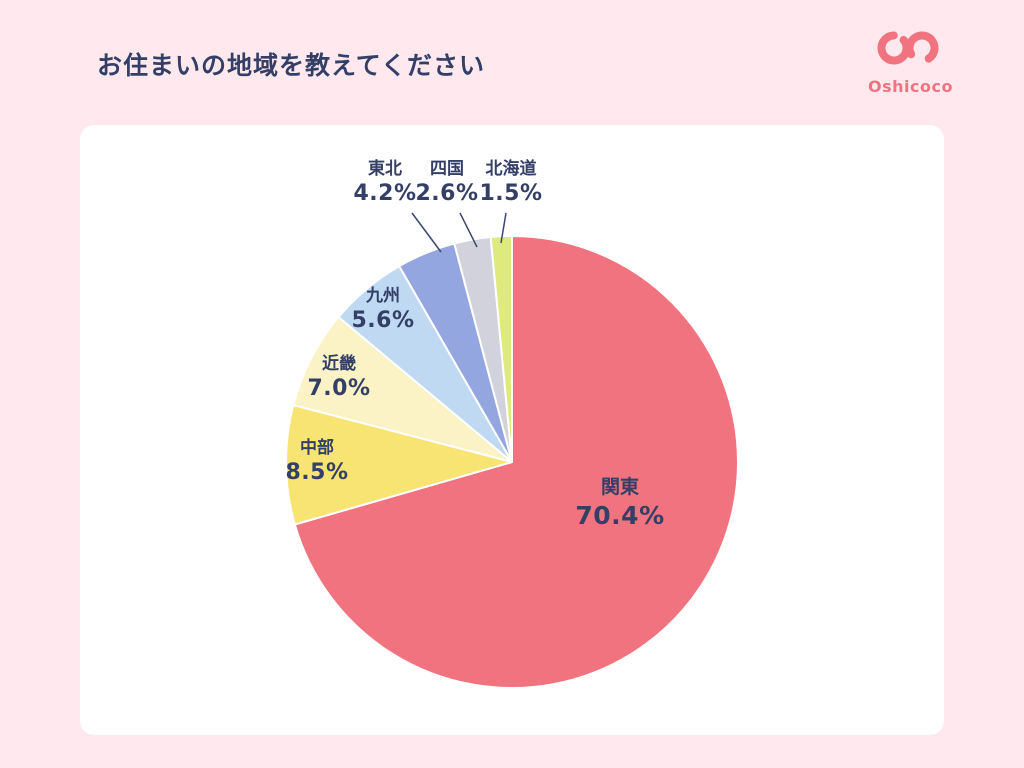 This screenshot has height=768, width=1024. I want to click on pie-label-name: 関東, so click(620, 487).